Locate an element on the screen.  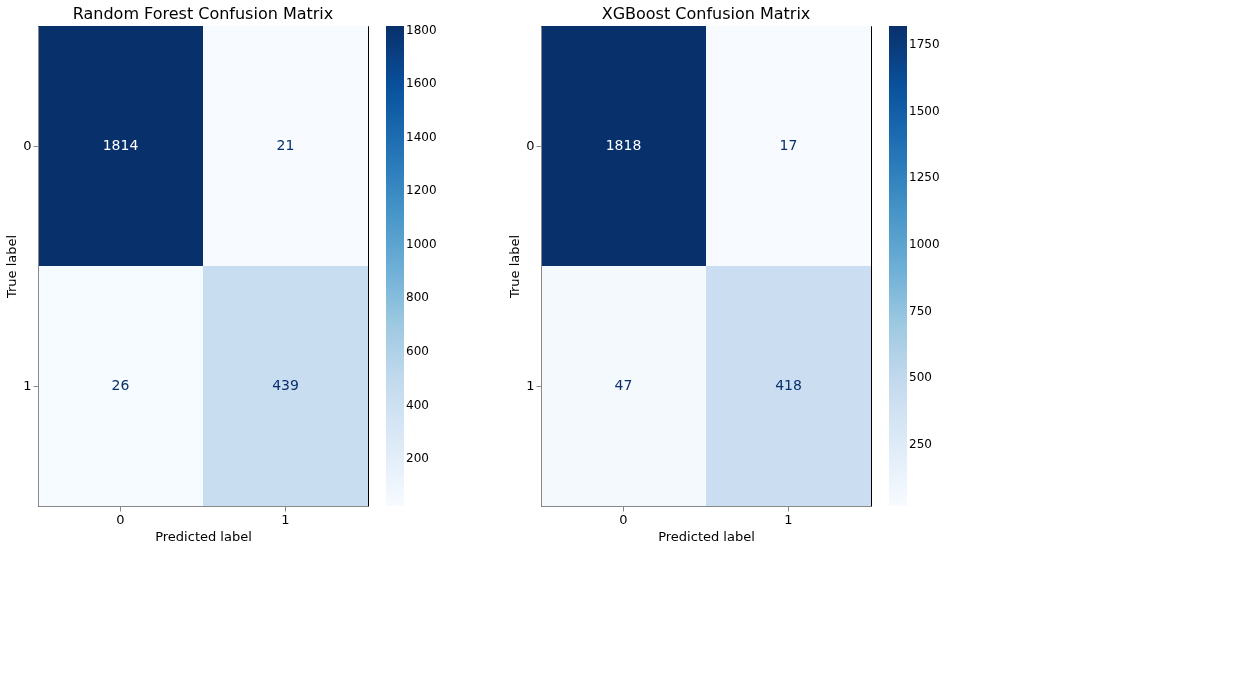
color-bar-label: 200 is located at coordinates (417, 458).